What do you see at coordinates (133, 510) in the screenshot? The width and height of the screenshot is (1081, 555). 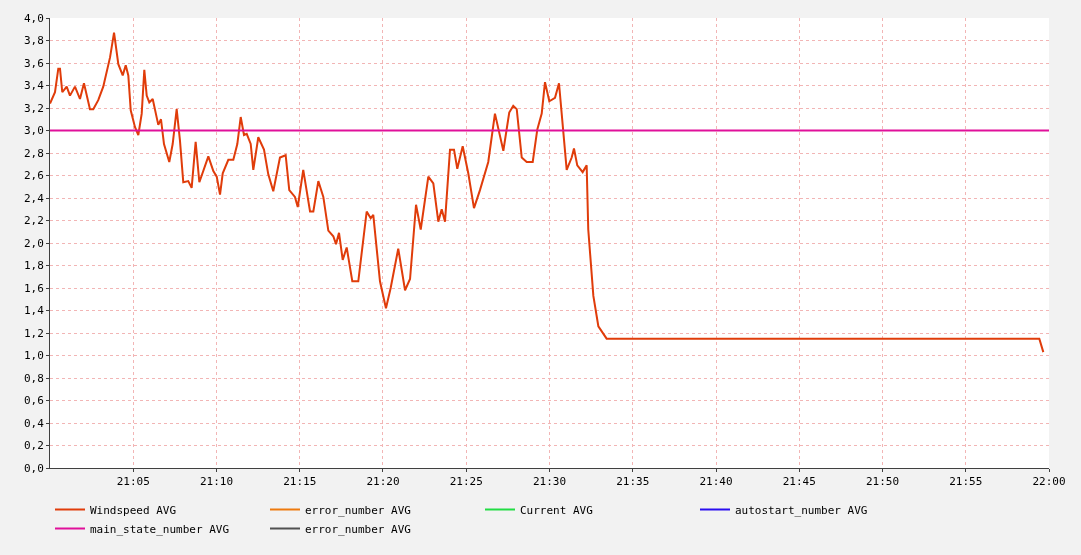 I see `legend-label: Windspeed AVG` at bounding box center [133, 510].